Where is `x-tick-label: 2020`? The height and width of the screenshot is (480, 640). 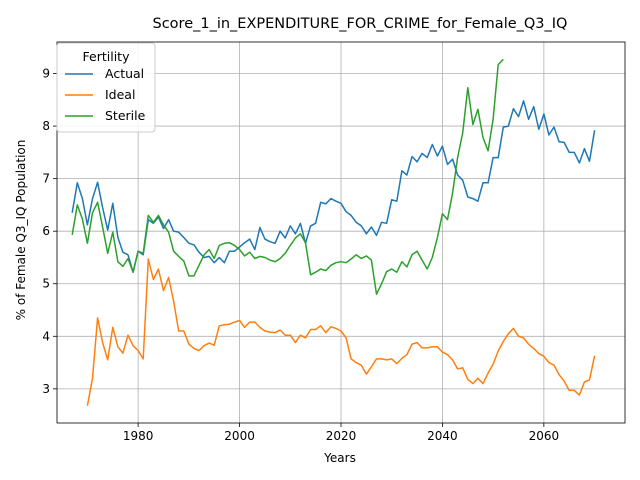
x-tick-label: 2020 is located at coordinates (341, 436).